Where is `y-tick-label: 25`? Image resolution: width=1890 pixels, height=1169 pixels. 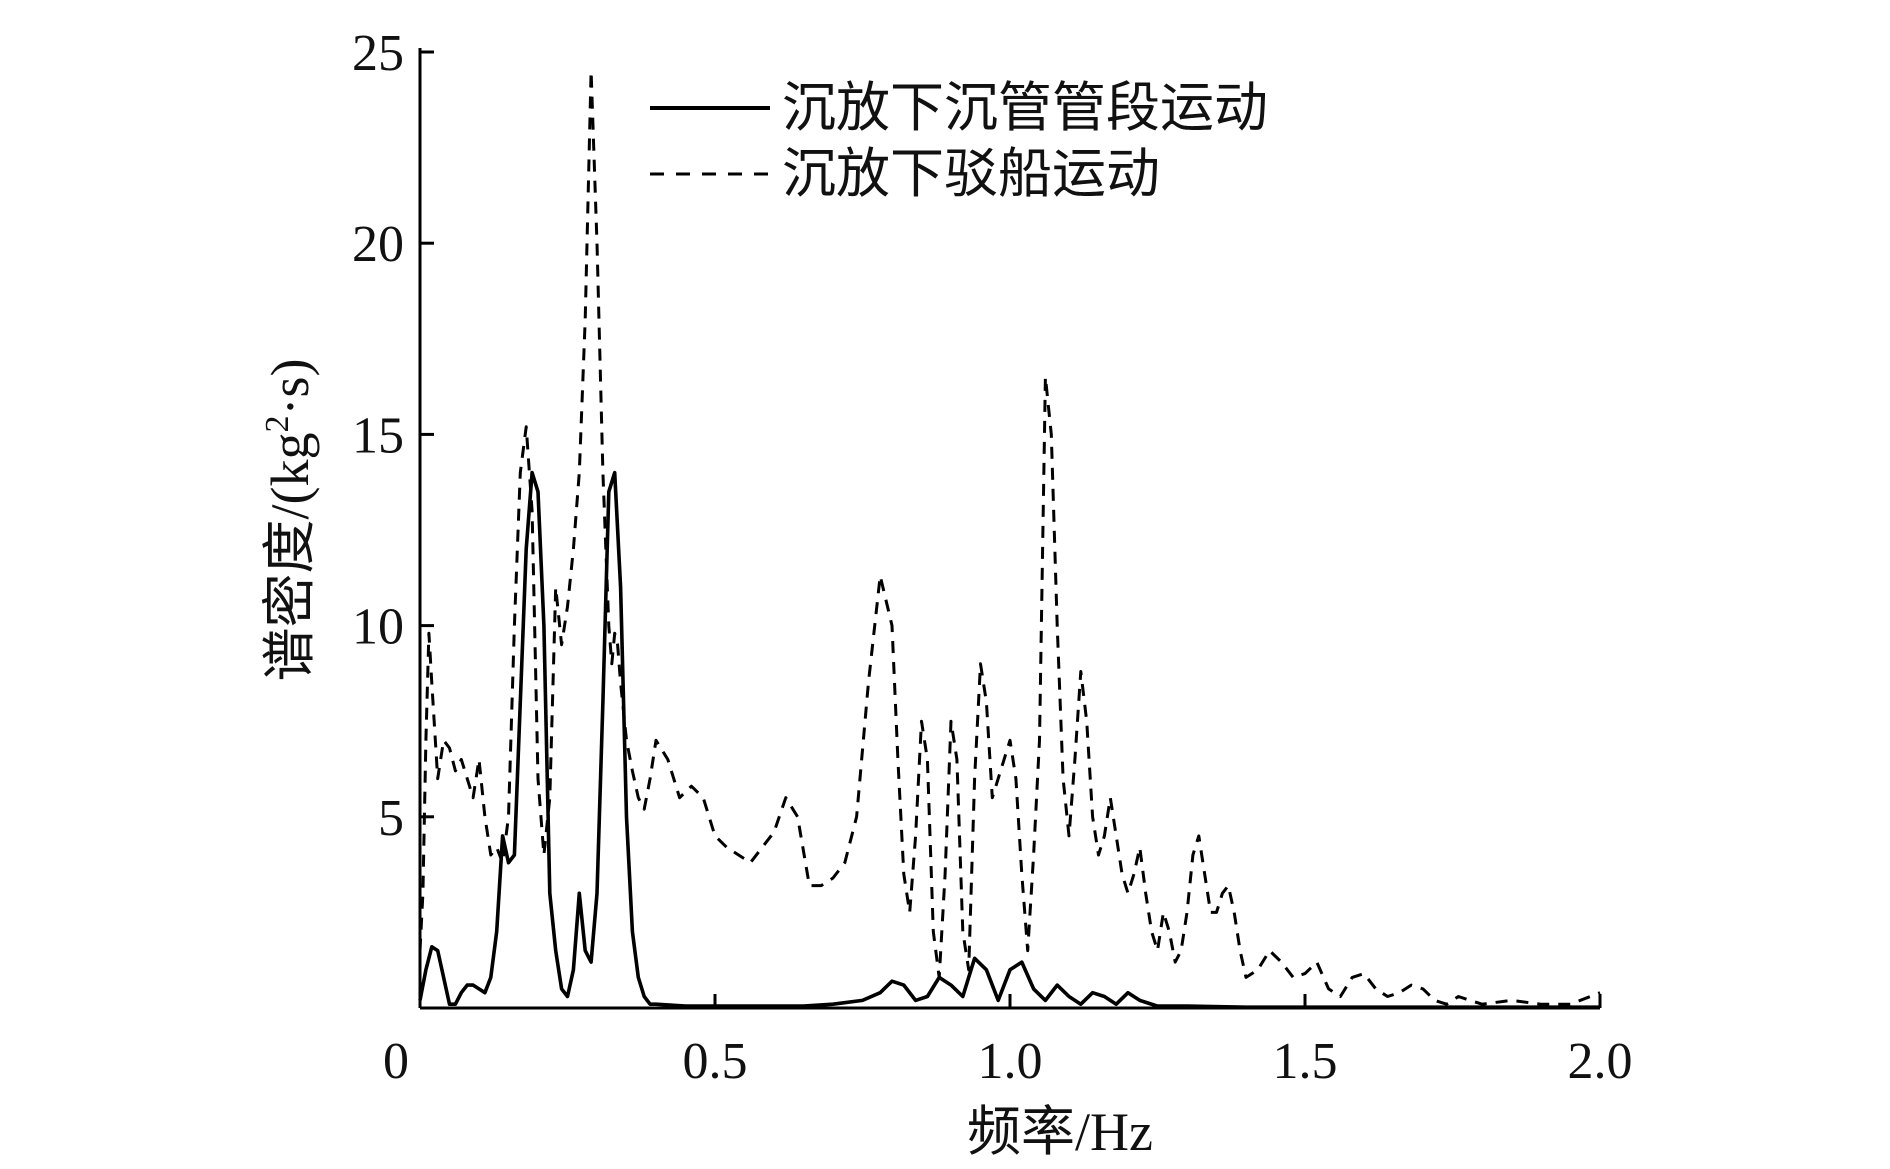
y-tick-label: 25 is located at coordinates (378, 53).